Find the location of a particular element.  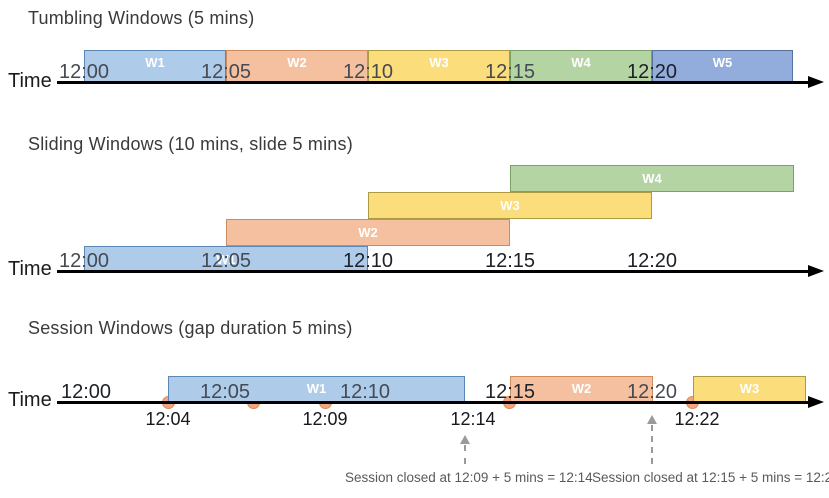

sliding-window-w1: W1 is located at coordinates (226, 259).